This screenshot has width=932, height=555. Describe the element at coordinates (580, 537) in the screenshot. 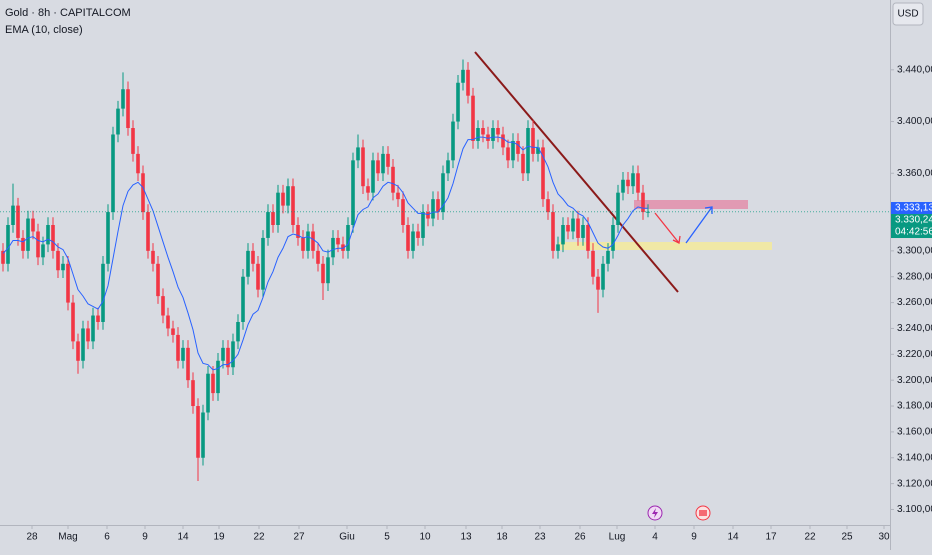

I see `x-tick-label: 26` at that location.